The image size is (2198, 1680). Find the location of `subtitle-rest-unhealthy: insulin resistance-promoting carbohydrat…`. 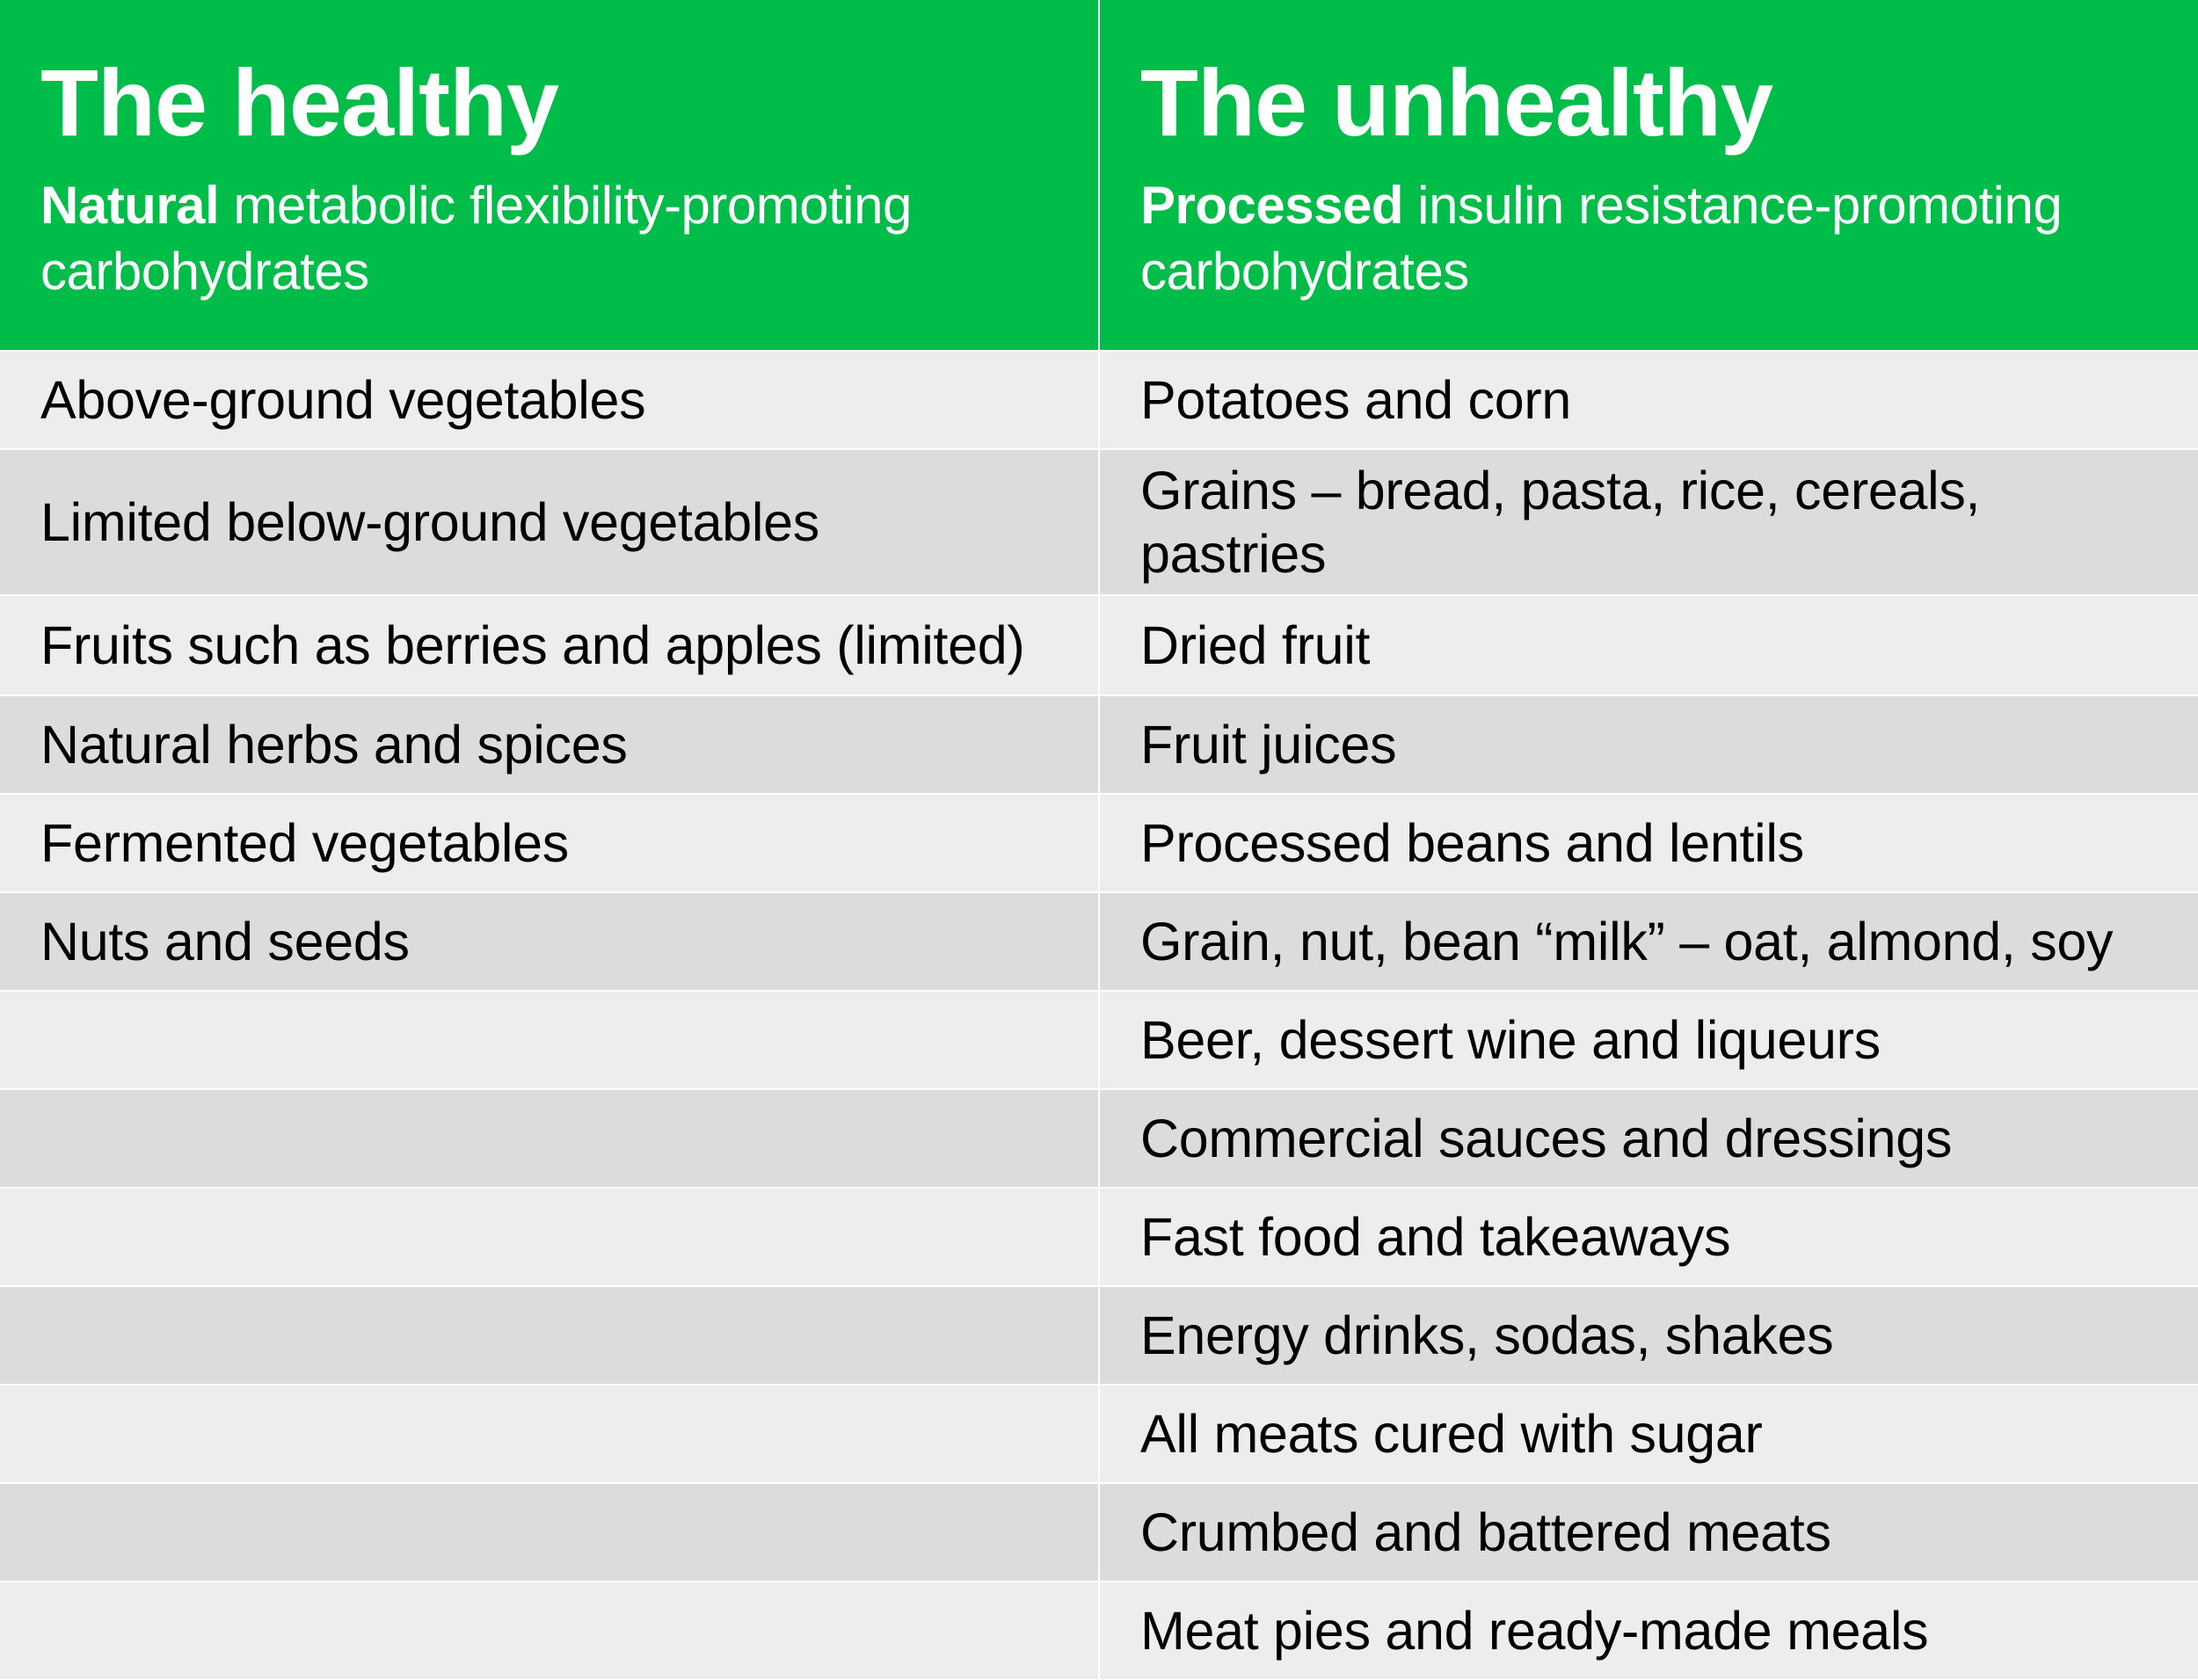

subtitle-rest-unhealthy: insulin resistance-promoting carbohydrat… is located at coordinates (1601, 238).